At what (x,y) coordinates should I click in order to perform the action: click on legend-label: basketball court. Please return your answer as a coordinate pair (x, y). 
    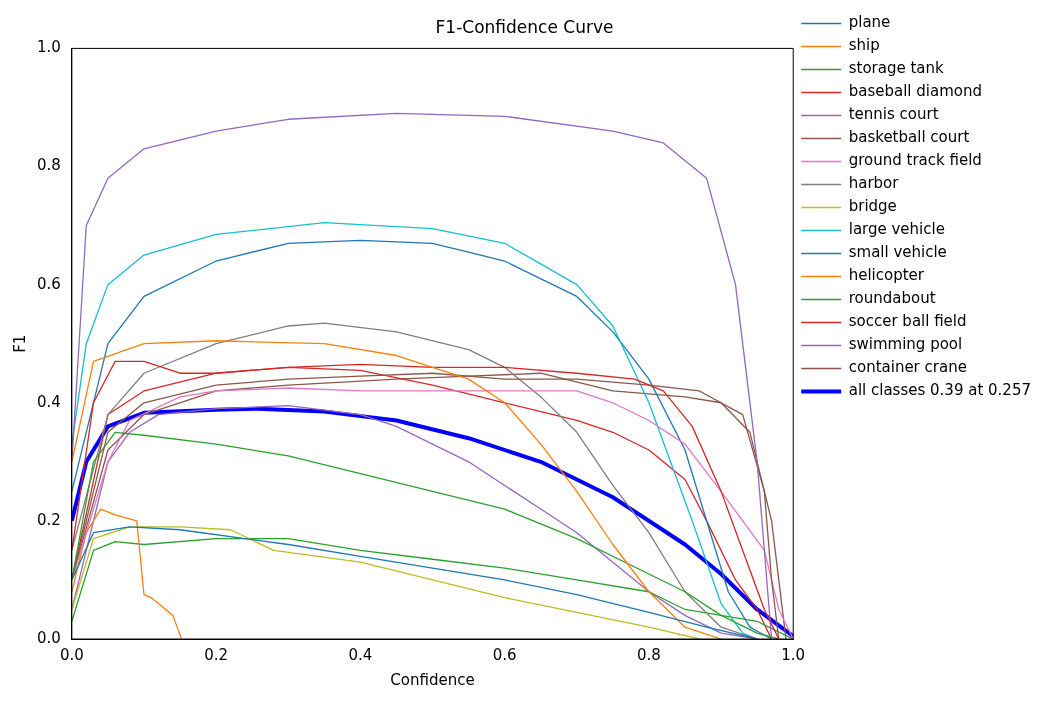
    Looking at the image, I should click on (909, 137).